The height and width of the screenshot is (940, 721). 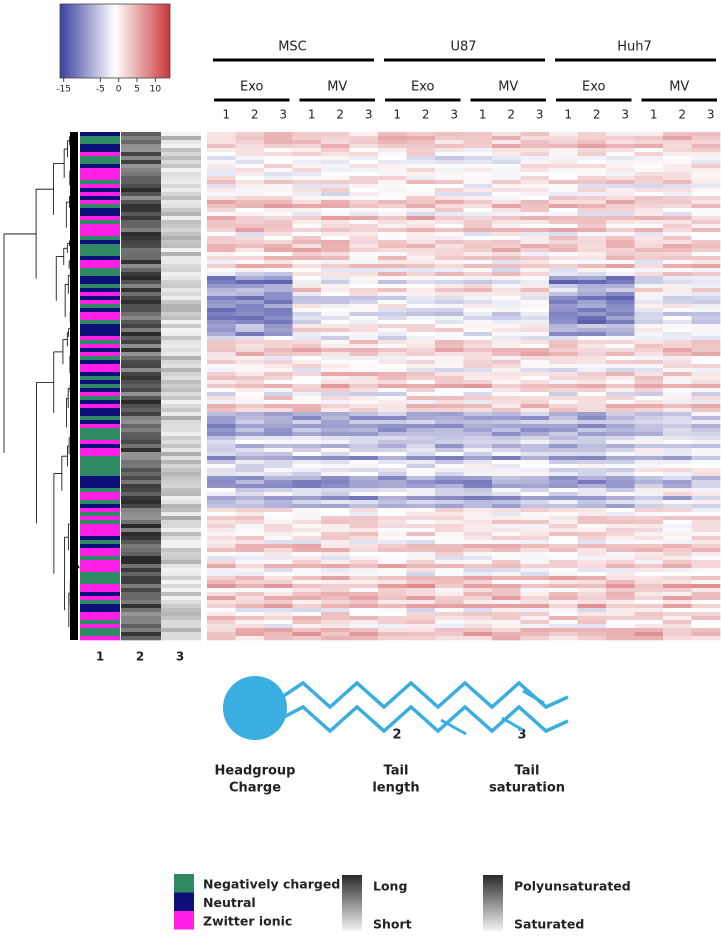 I want to click on legend-label: Polyunsaturated, so click(x=572, y=886).